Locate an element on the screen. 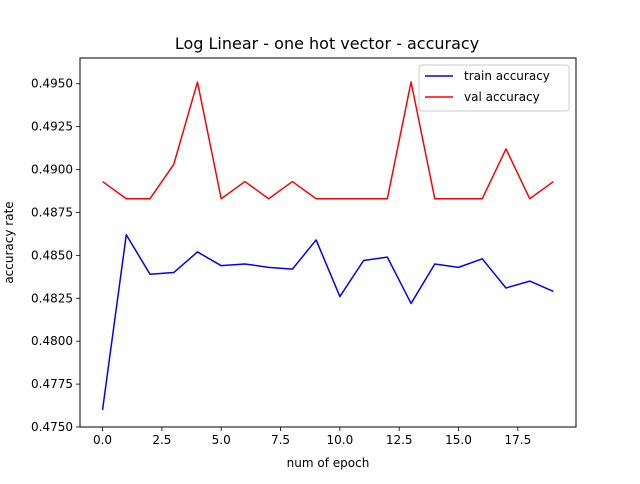 The width and height of the screenshot is (640, 484). y-tick-label: 0.4925 is located at coordinates (52, 127).